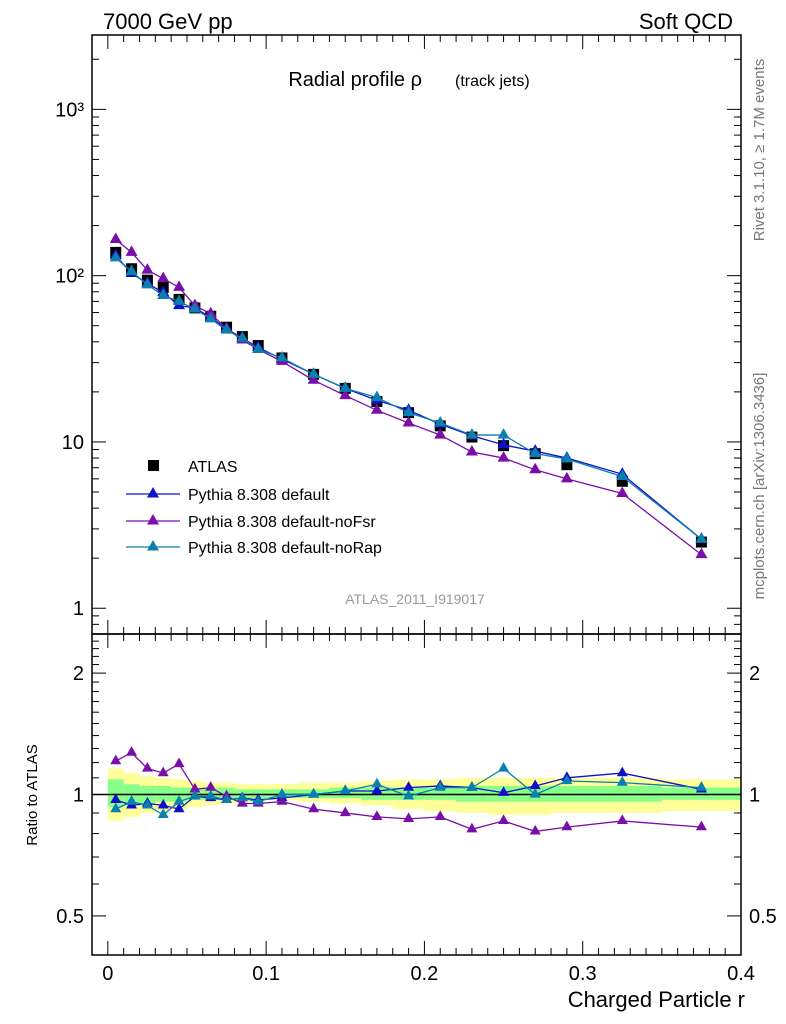 The image size is (786, 1024). Describe the element at coordinates (259, 495) in the screenshot. I see `legend-label: Pythia 8.308 default` at that location.